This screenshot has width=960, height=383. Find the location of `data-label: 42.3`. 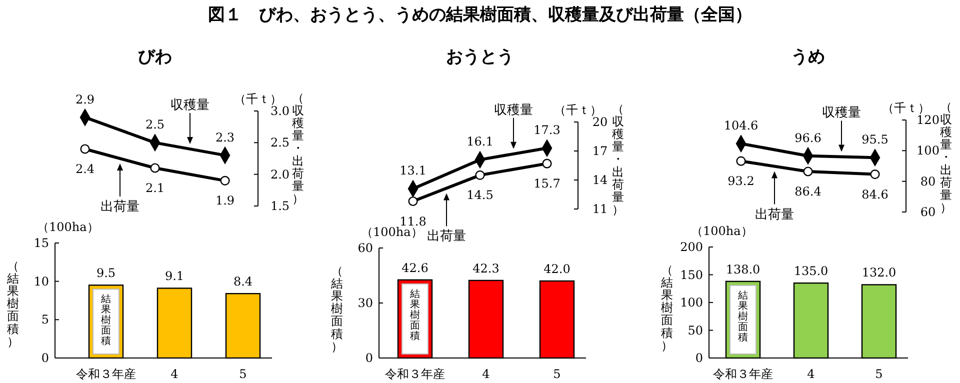

data-label: 42.3 is located at coordinates (486, 268).